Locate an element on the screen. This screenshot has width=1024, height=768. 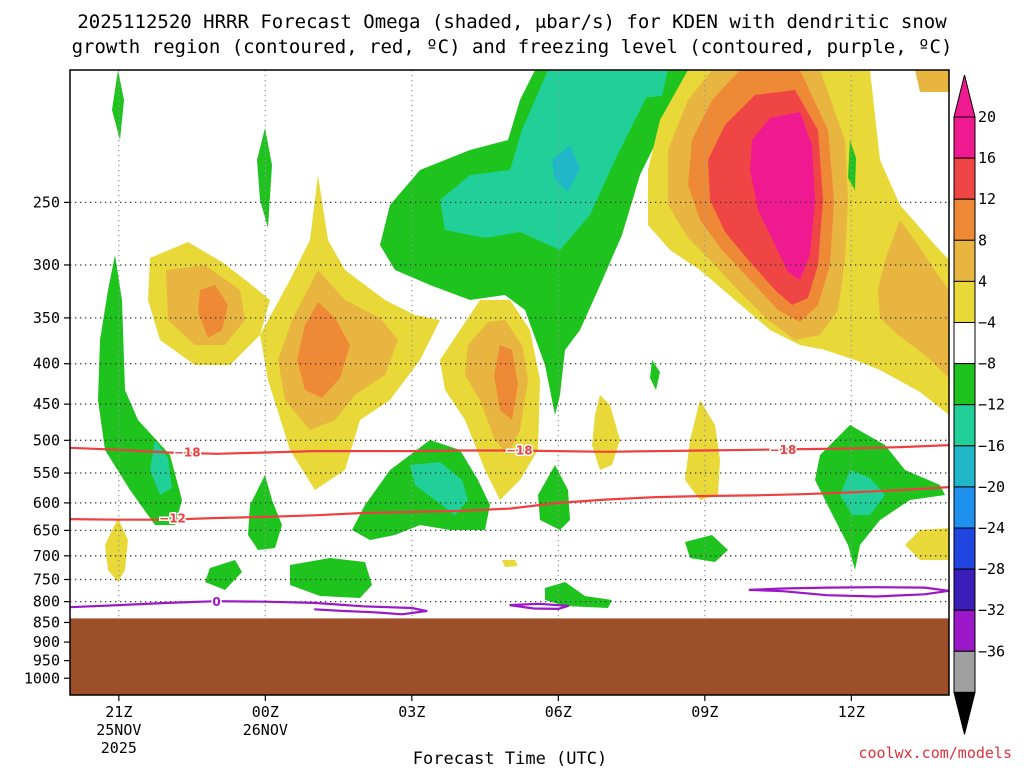
omega-region-neg4-streak is located at coordinates (264, 178).